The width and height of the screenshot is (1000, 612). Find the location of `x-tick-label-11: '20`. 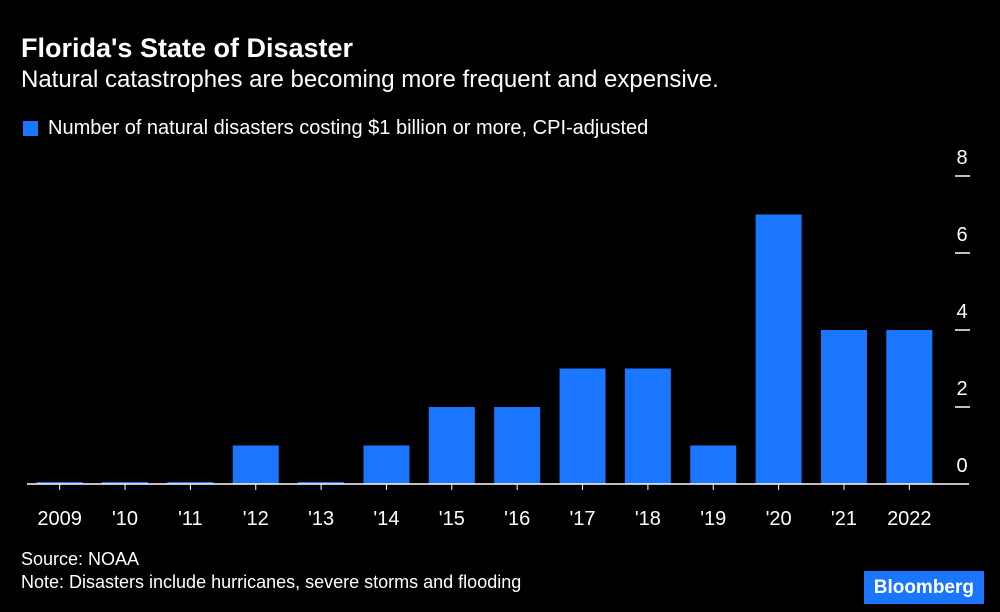

x-tick-label-11: '20 is located at coordinates (779, 519).